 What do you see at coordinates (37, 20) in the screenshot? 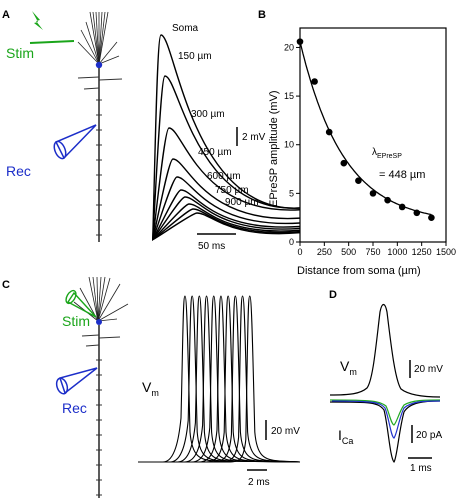
I see `lightning-icon` at bounding box center [37, 20].